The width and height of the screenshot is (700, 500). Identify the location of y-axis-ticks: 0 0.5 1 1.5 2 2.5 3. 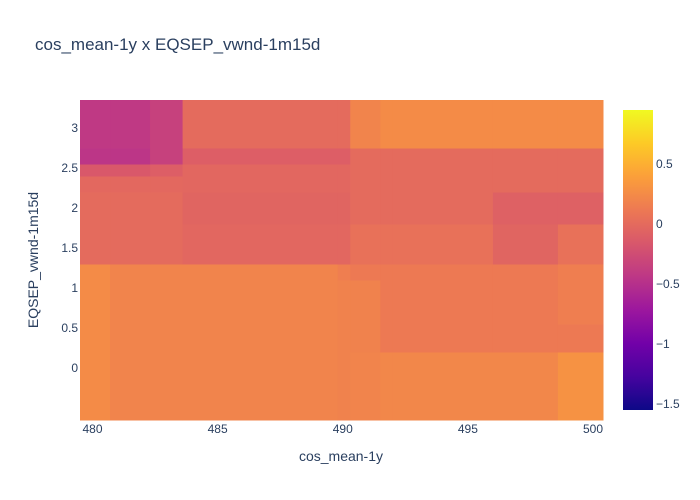
(69, 248).